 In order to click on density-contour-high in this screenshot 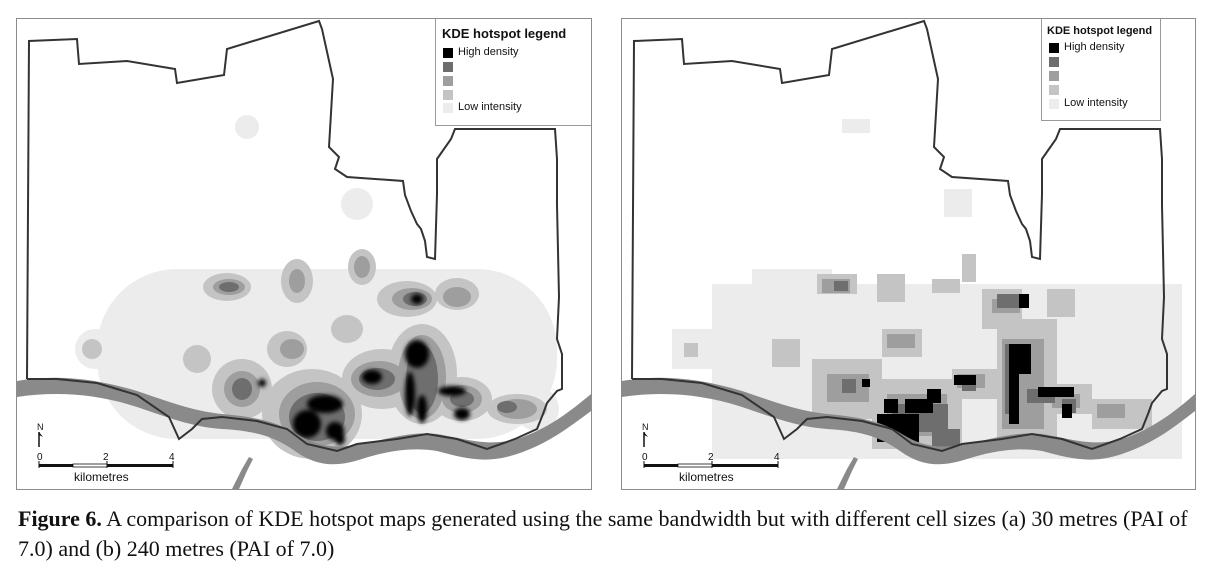, I will do `click(364, 369)`.